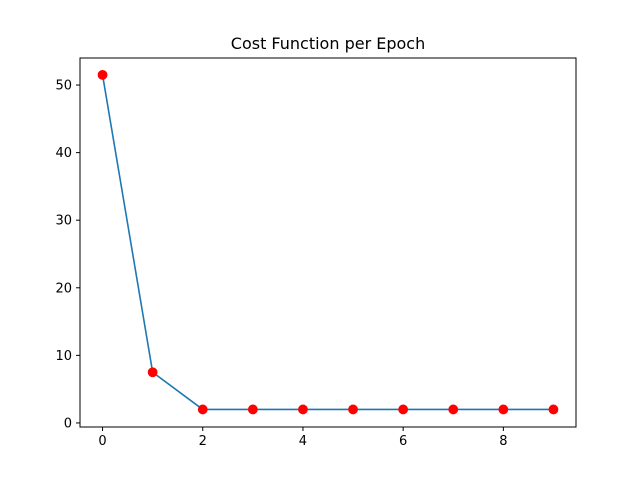 The height and width of the screenshot is (480, 640). What do you see at coordinates (63, 153) in the screenshot?
I see `y-tick-label: 40` at bounding box center [63, 153].